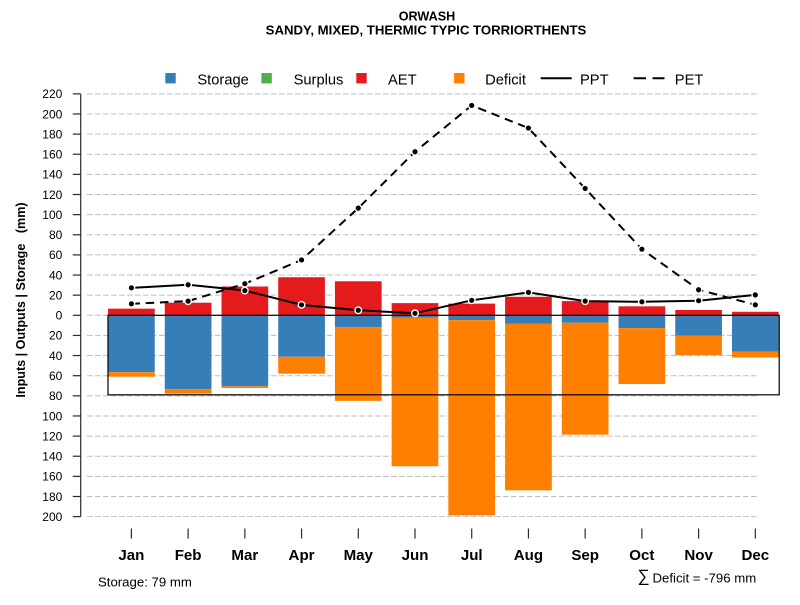  Describe the element at coordinates (145, 582) in the screenshot. I see `svg-text: Storage: 79 mm` at that location.